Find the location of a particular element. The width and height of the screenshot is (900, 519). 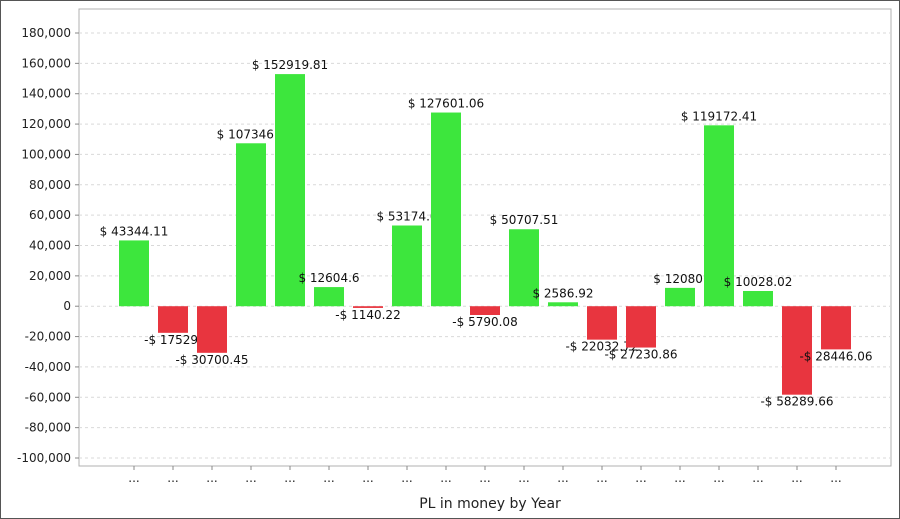

data-label: $ 12080. is located at coordinates (679, 279).